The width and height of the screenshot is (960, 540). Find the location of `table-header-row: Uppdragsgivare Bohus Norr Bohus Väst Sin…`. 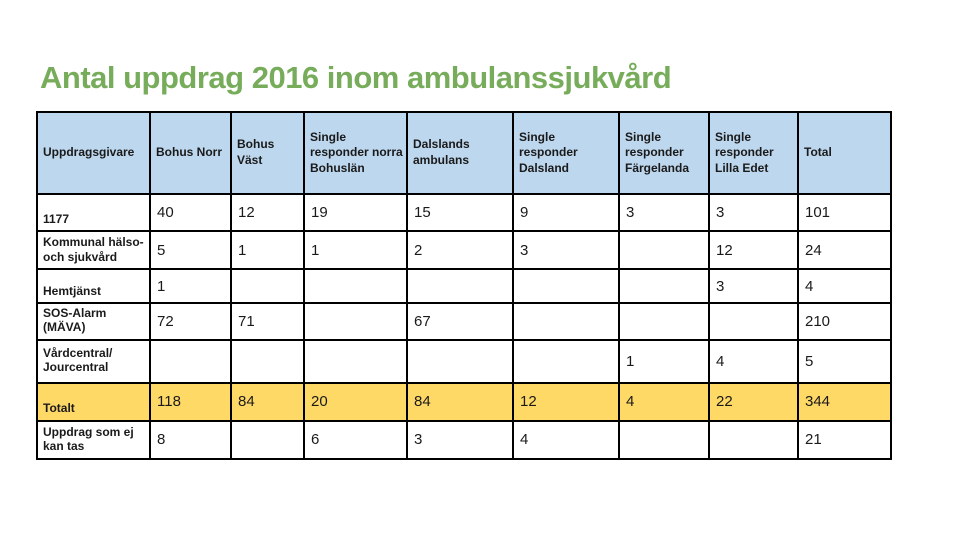

table-header-row: Uppdragsgivare Bohus Norr Bohus Väst Sin… is located at coordinates (464, 153).